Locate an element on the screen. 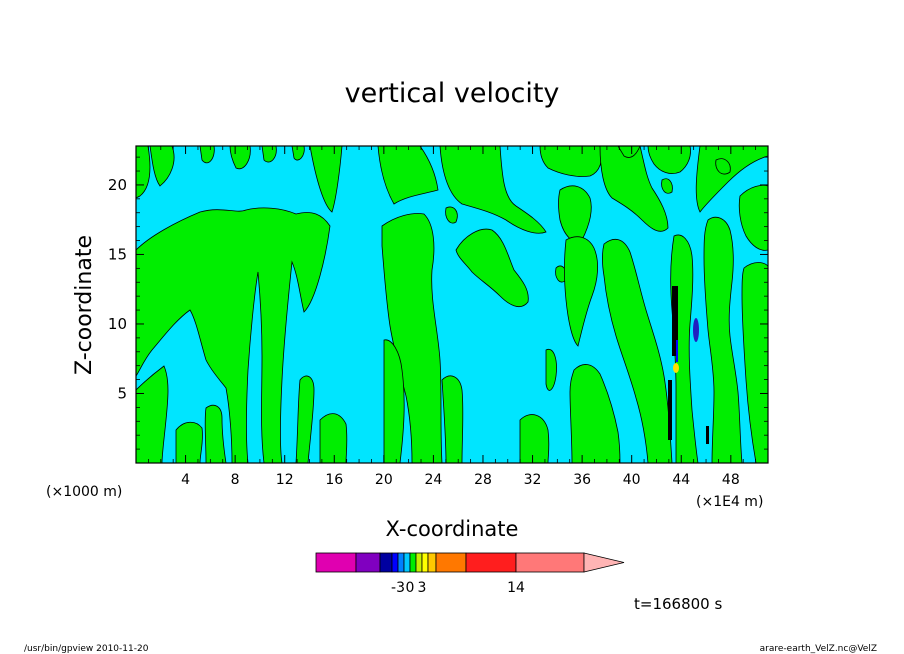 This screenshot has height=654, width=904. chart-title: vertical velocity is located at coordinates (452, 93).